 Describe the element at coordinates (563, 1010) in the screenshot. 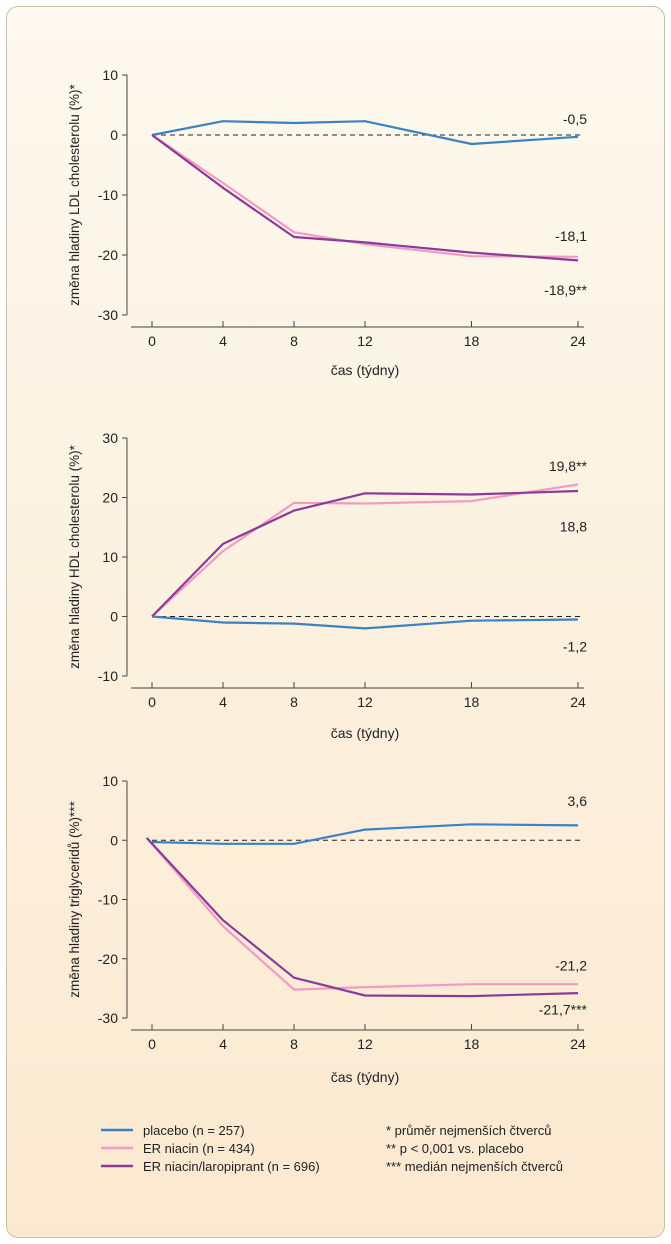

I see `end-value-label: -21,7***` at that location.